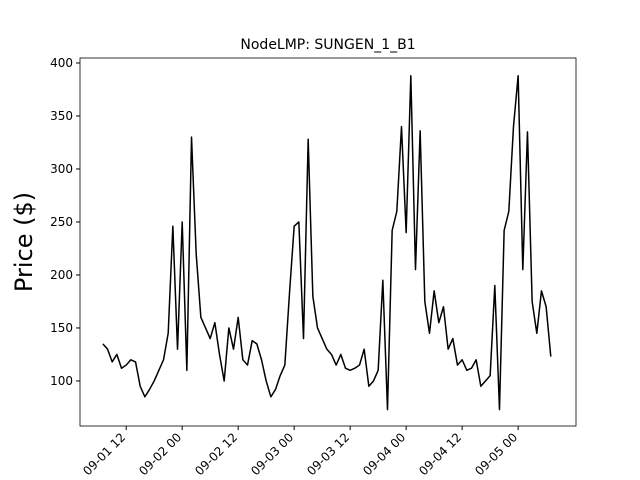 The image size is (640, 480). I want to click on x-tick-label: 09-03 12, so click(328, 454).